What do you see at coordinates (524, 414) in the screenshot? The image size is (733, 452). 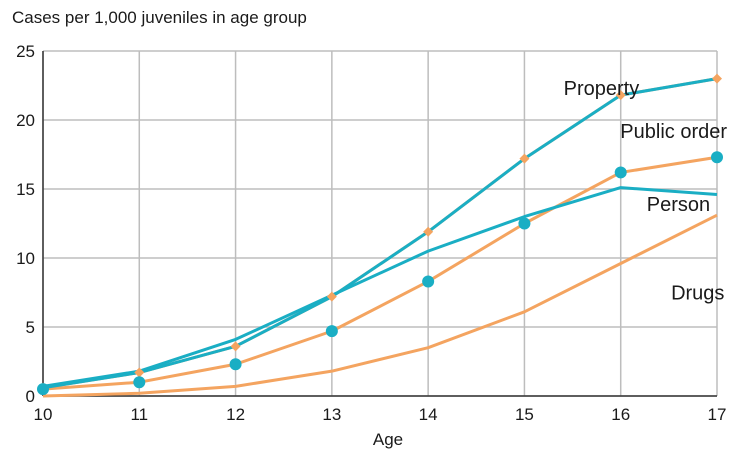 I see `x-tick-label: 15` at bounding box center [524, 414].